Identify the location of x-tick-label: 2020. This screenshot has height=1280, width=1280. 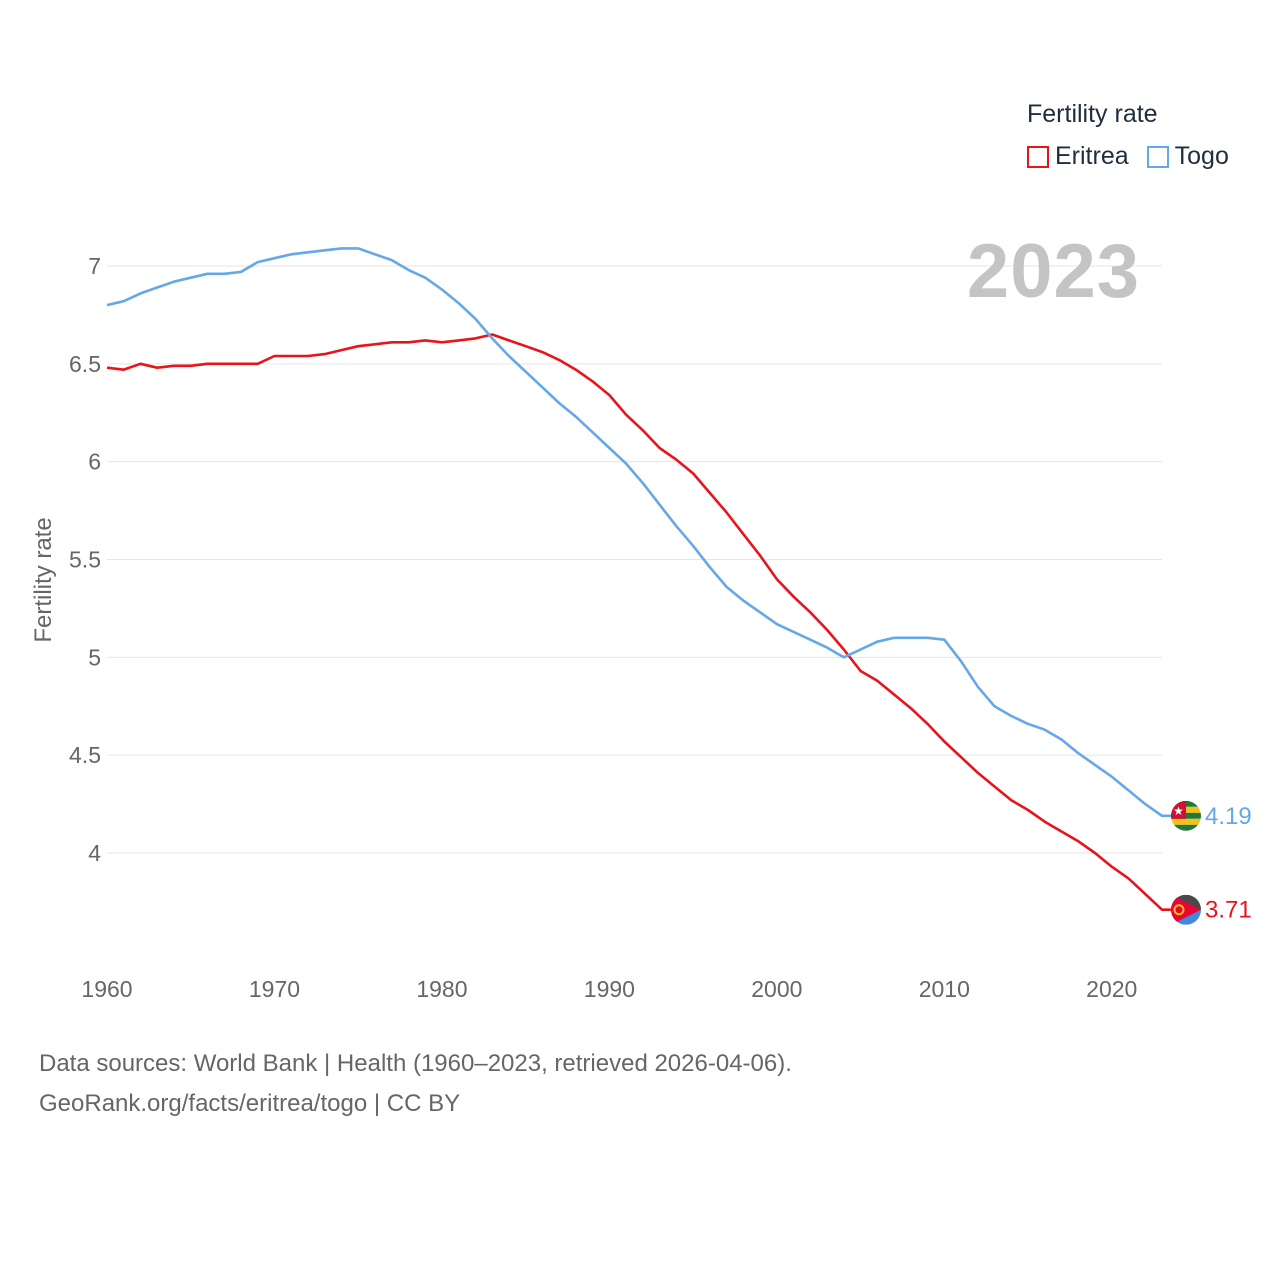
(1111, 989).